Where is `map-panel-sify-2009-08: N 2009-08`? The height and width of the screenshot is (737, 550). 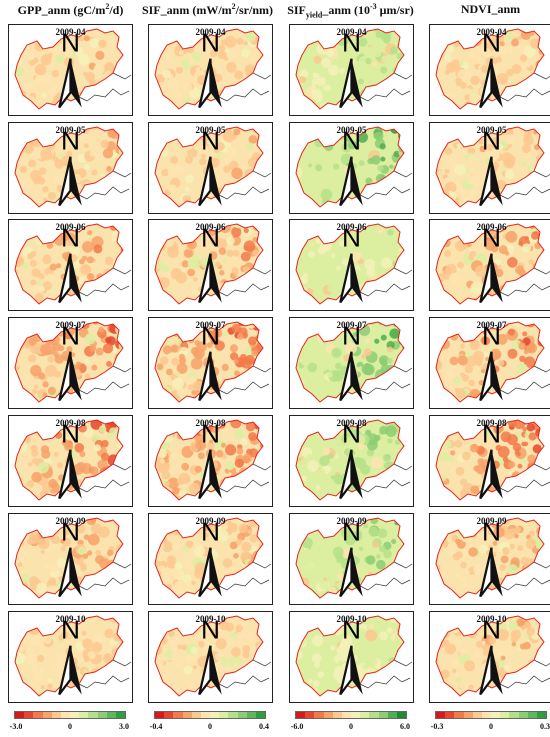 map-panel-sify-2009-08: N 2009-08 is located at coordinates (351, 461).